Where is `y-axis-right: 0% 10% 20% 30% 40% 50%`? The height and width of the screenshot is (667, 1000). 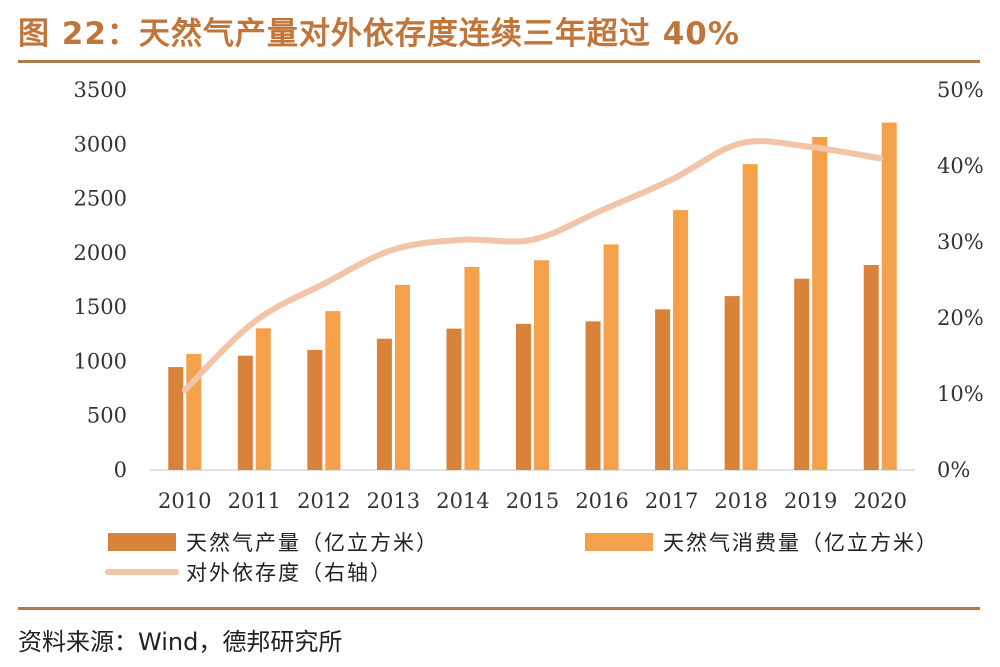 y-axis-right: 0% 10% 20% 30% 40% 50% is located at coordinates (960, 280).